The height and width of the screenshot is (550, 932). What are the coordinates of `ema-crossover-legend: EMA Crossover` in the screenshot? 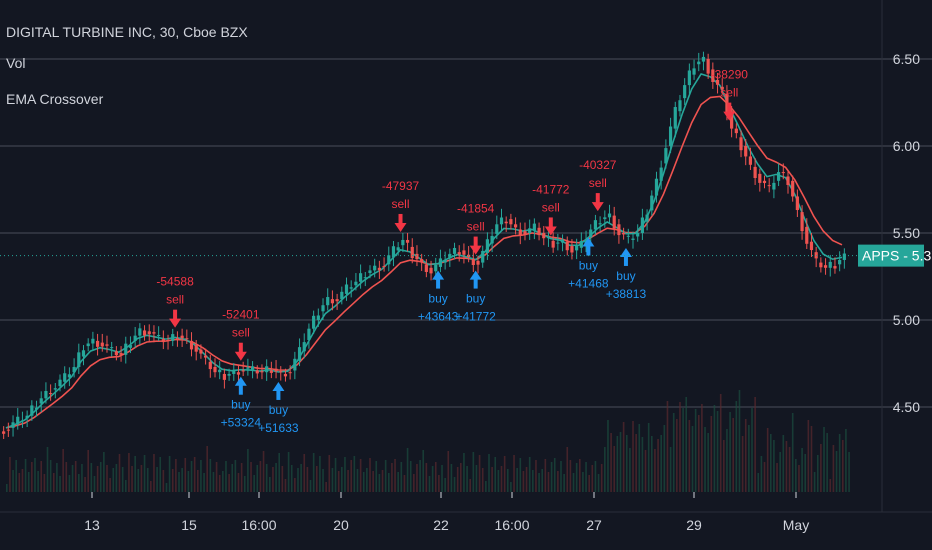 It's located at (55, 99).